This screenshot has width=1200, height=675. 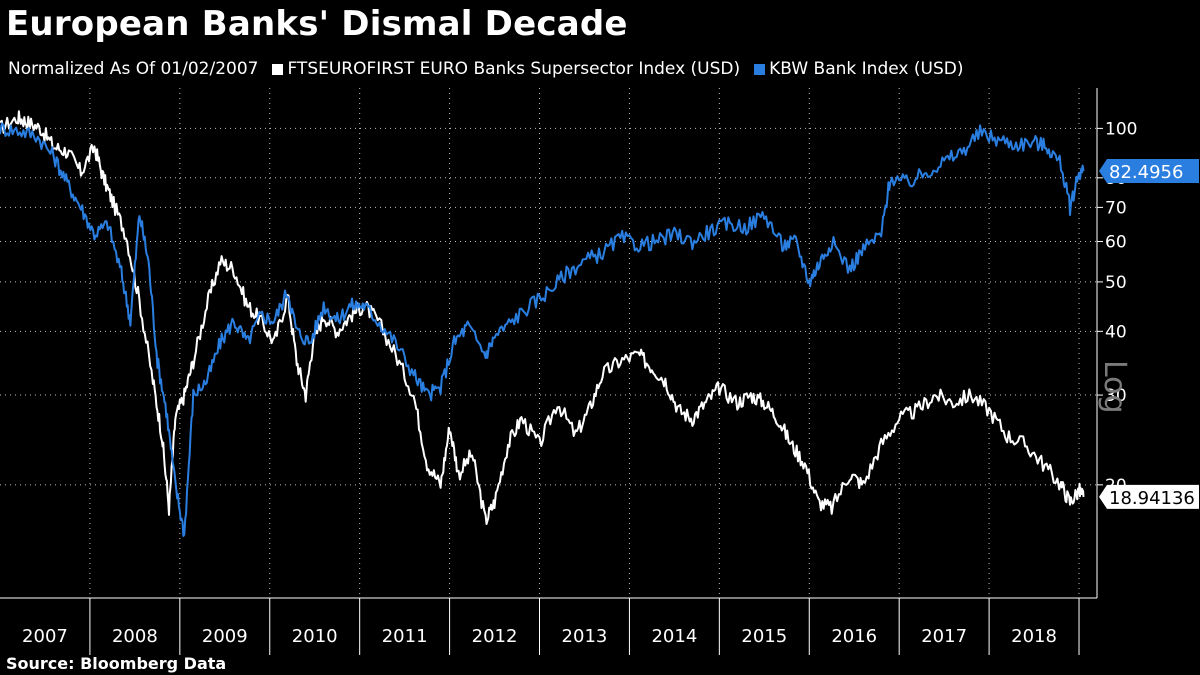 What do you see at coordinates (405, 636) in the screenshot?
I see `x-tick-label: 2011` at bounding box center [405, 636].